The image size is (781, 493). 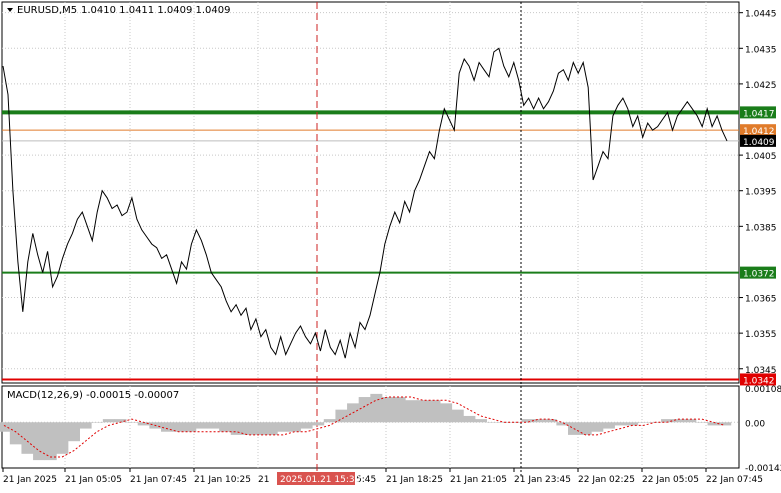 What do you see at coordinates (761, 193) in the screenshot?
I see `price-tick-label: 1.0395` at bounding box center [761, 193].